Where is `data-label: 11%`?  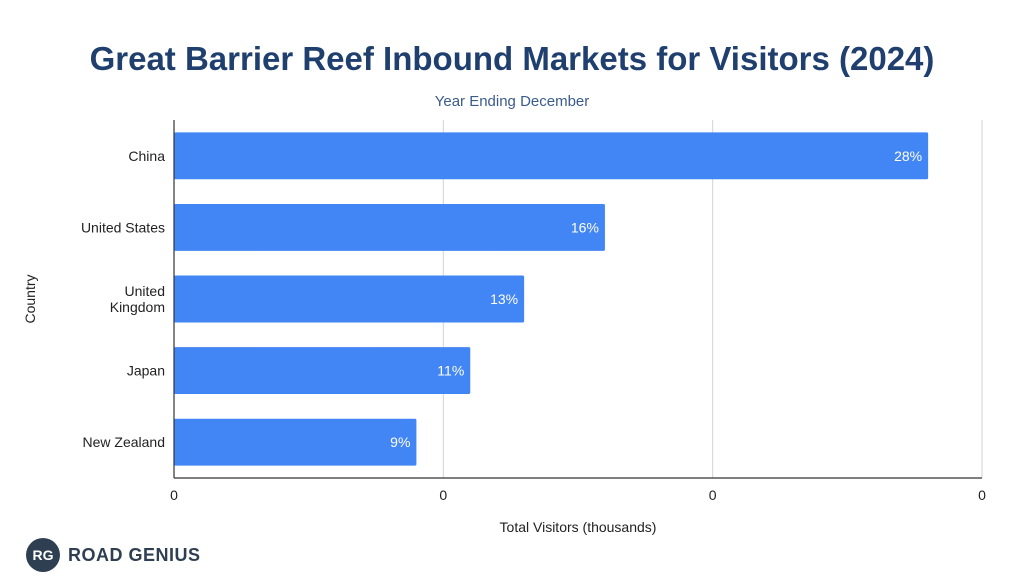
data-label: 11% is located at coordinates (450, 371).